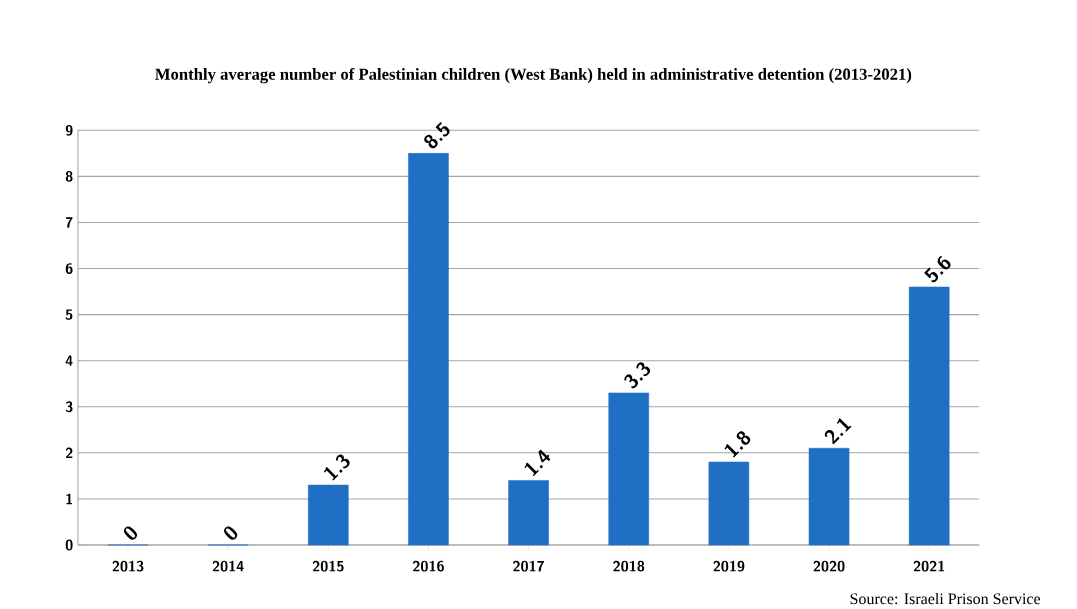  I want to click on y-tick-label: 7, so click(69, 222).